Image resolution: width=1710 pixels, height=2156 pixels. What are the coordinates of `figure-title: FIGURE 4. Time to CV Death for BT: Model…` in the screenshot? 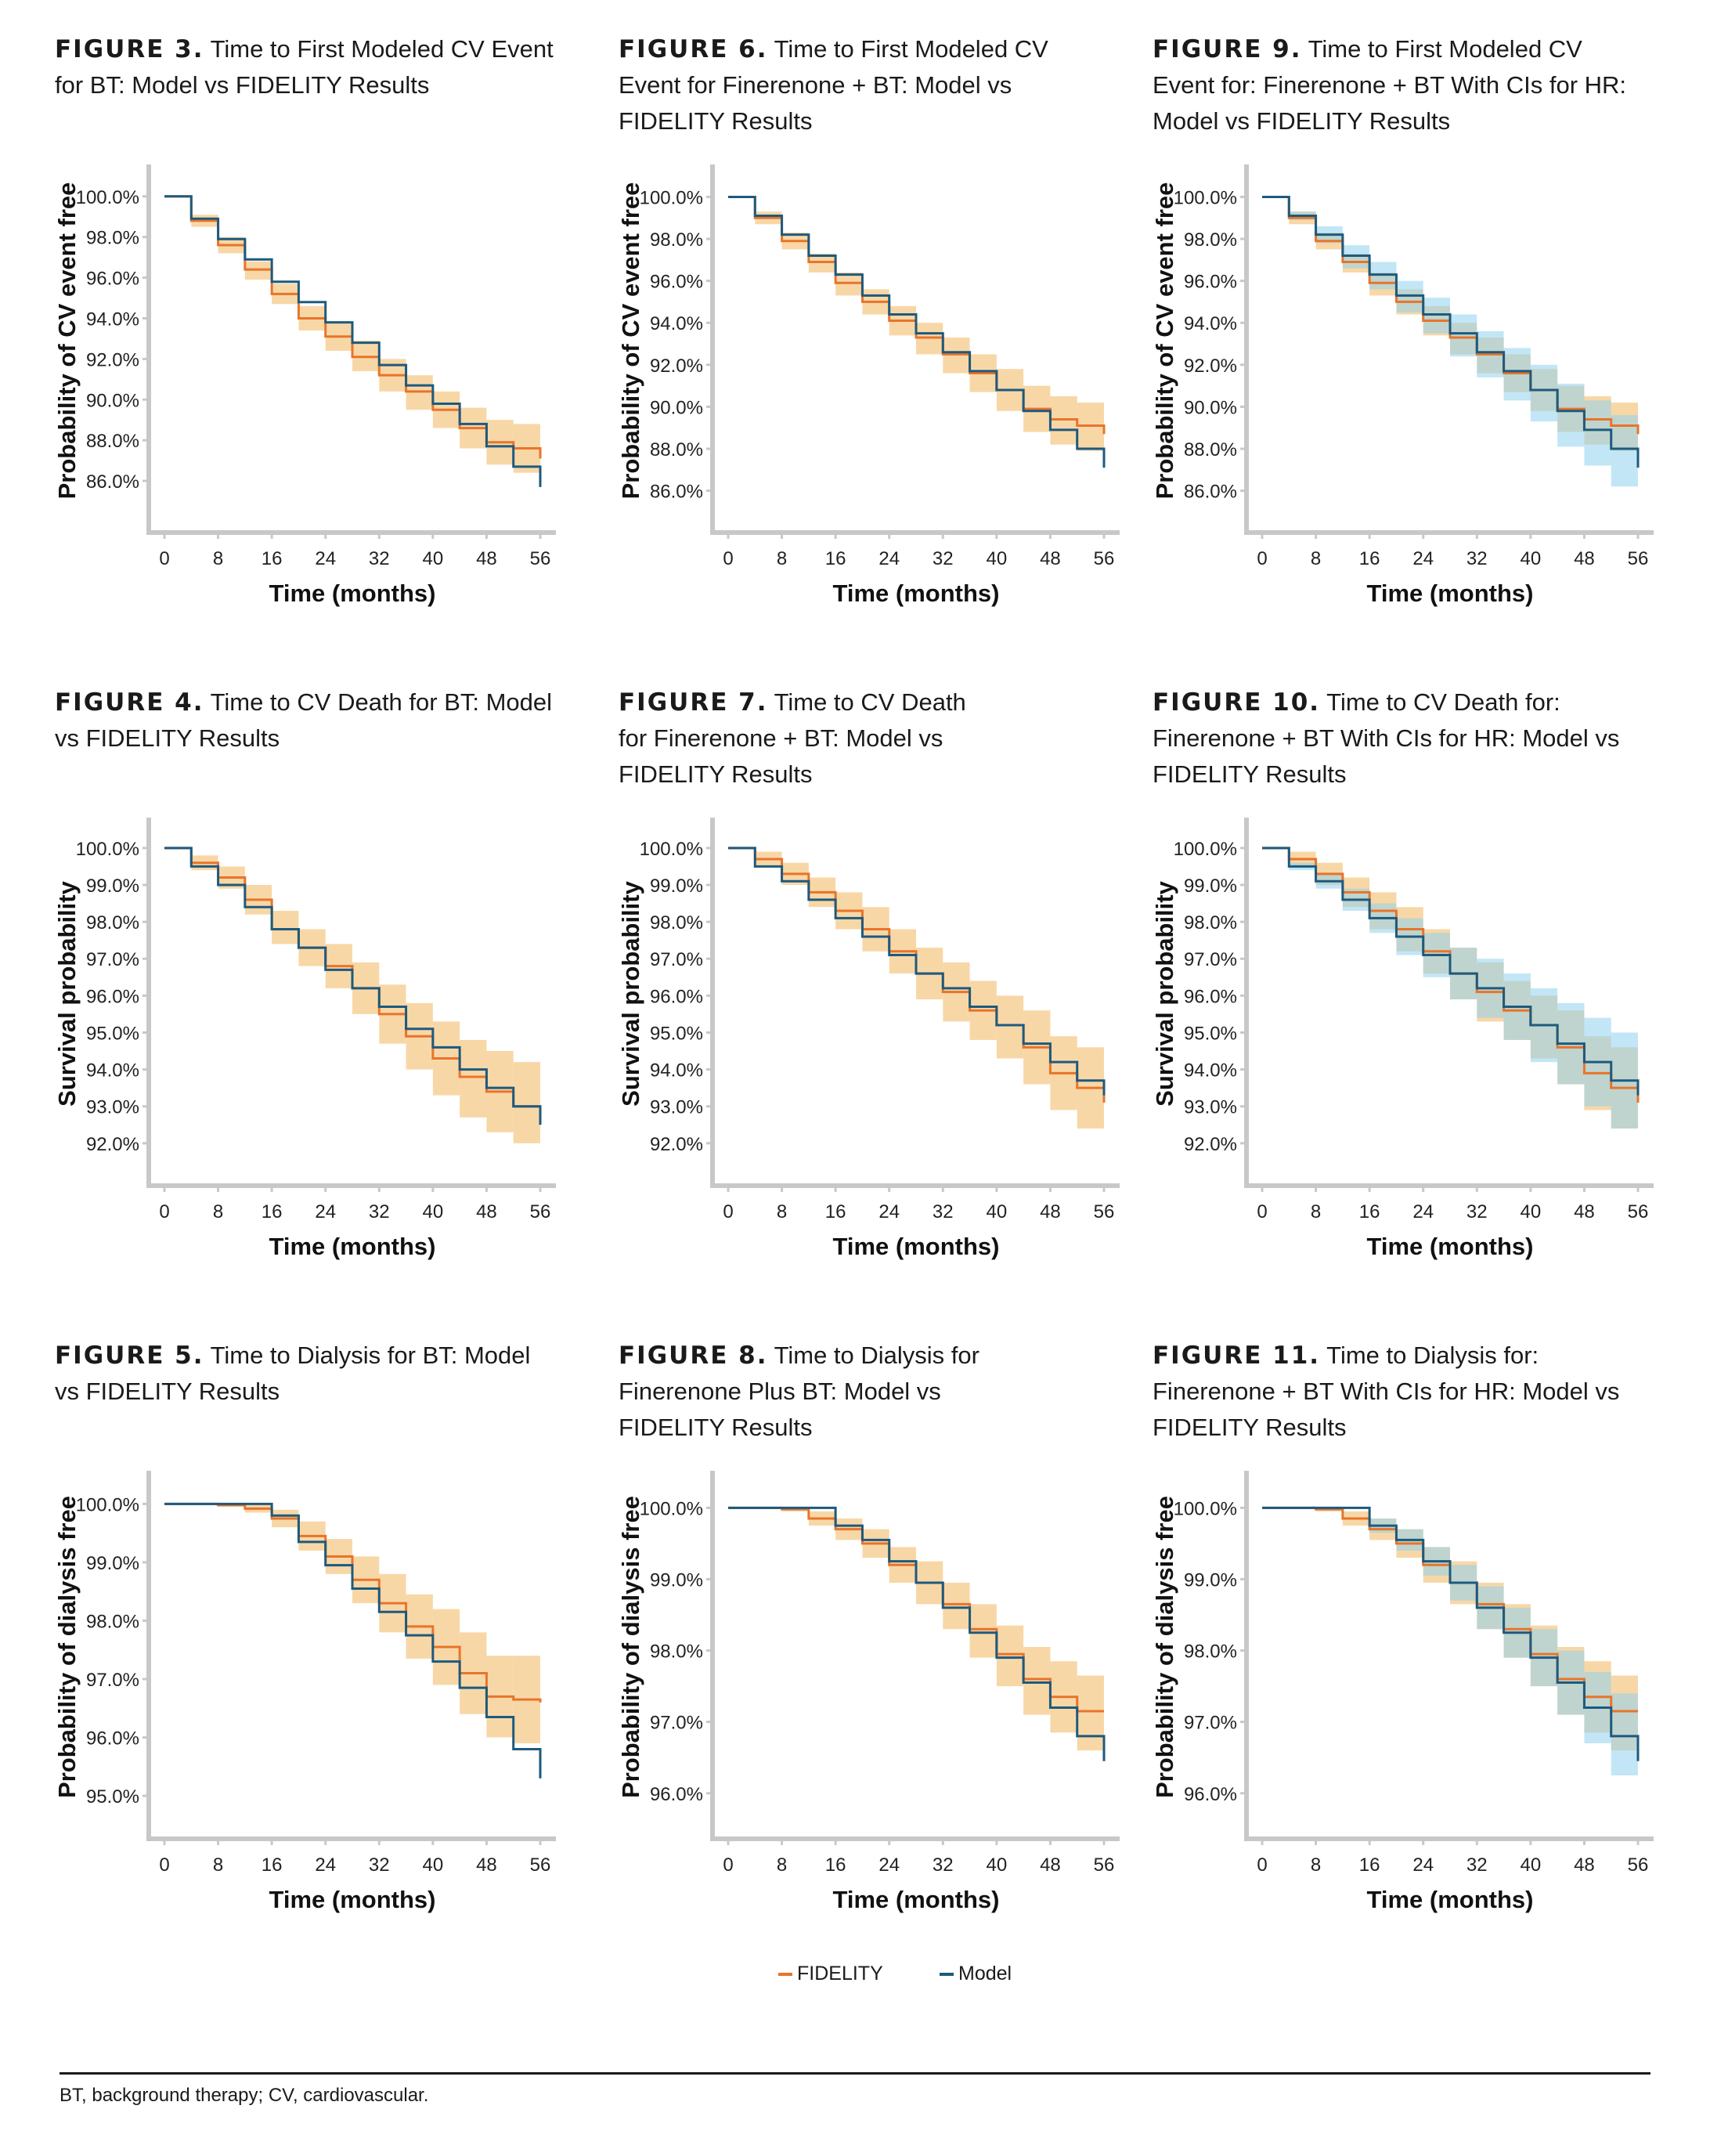 It's located at (329, 721).